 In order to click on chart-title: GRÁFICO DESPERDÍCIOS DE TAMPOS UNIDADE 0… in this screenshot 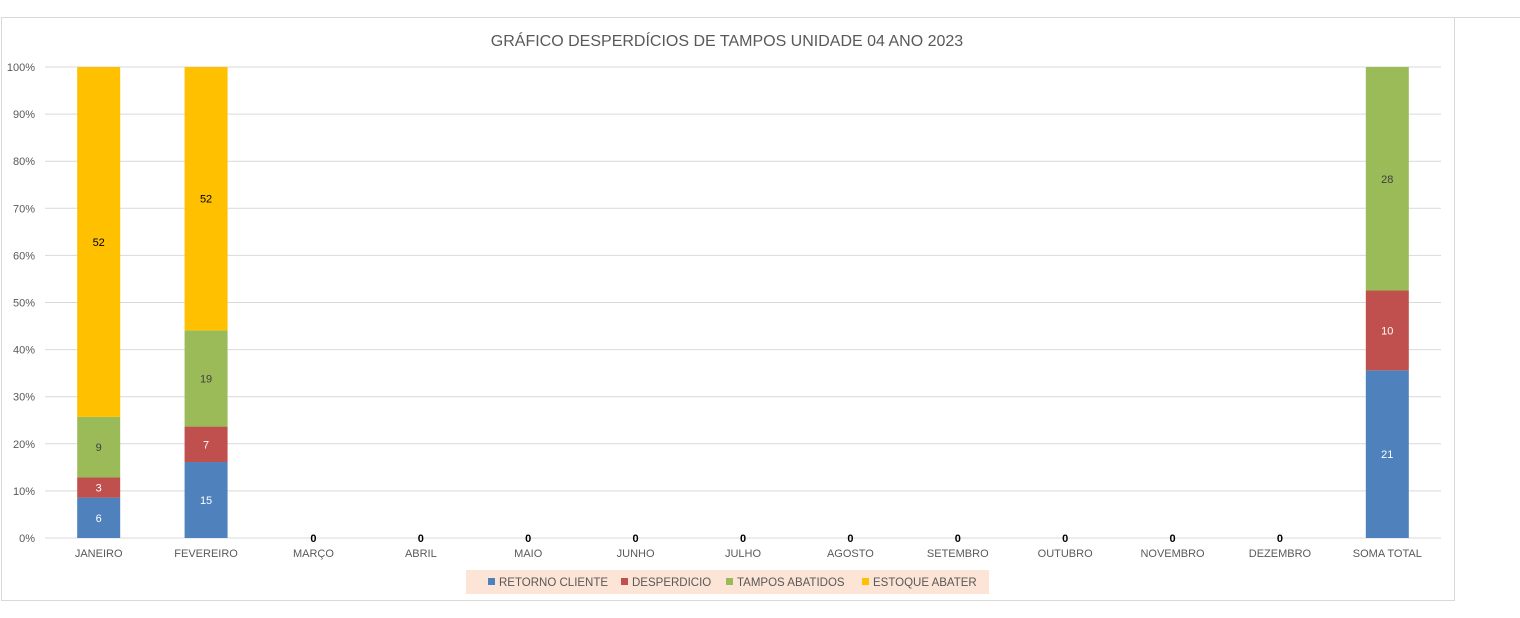, I will do `click(727, 40)`.